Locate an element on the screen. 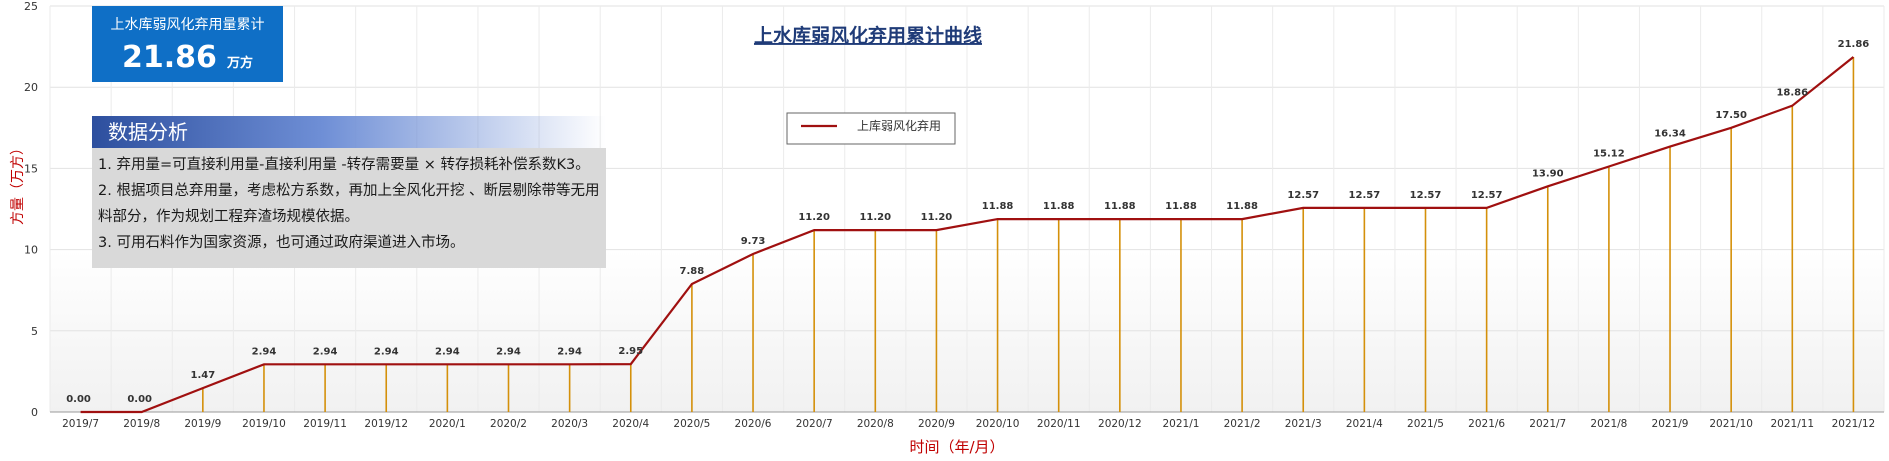  data-label: 2.95 is located at coordinates (630, 351).